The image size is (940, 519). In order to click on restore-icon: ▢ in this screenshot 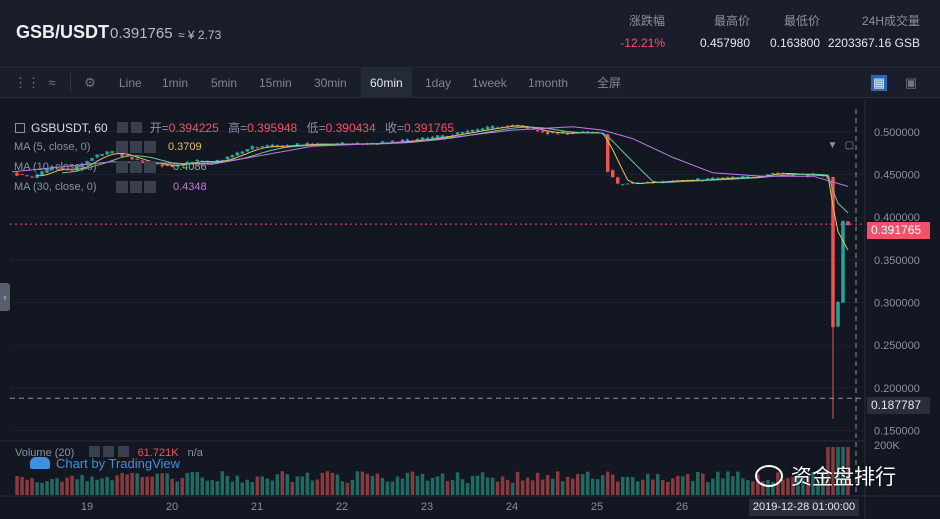, I will do `click(849, 145)`.